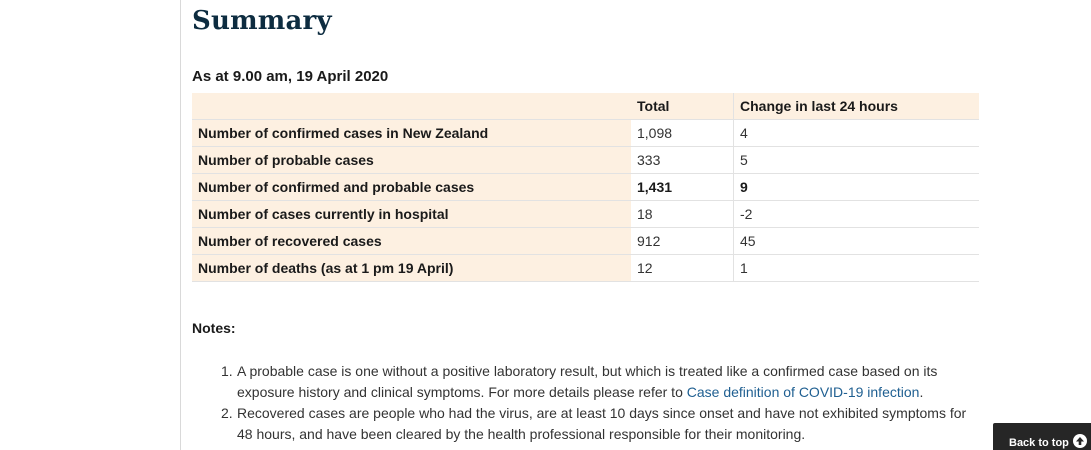 The width and height of the screenshot is (1091, 450). What do you see at coordinates (1039, 443) in the screenshot?
I see `back-to-top-label: Back to top` at bounding box center [1039, 443].